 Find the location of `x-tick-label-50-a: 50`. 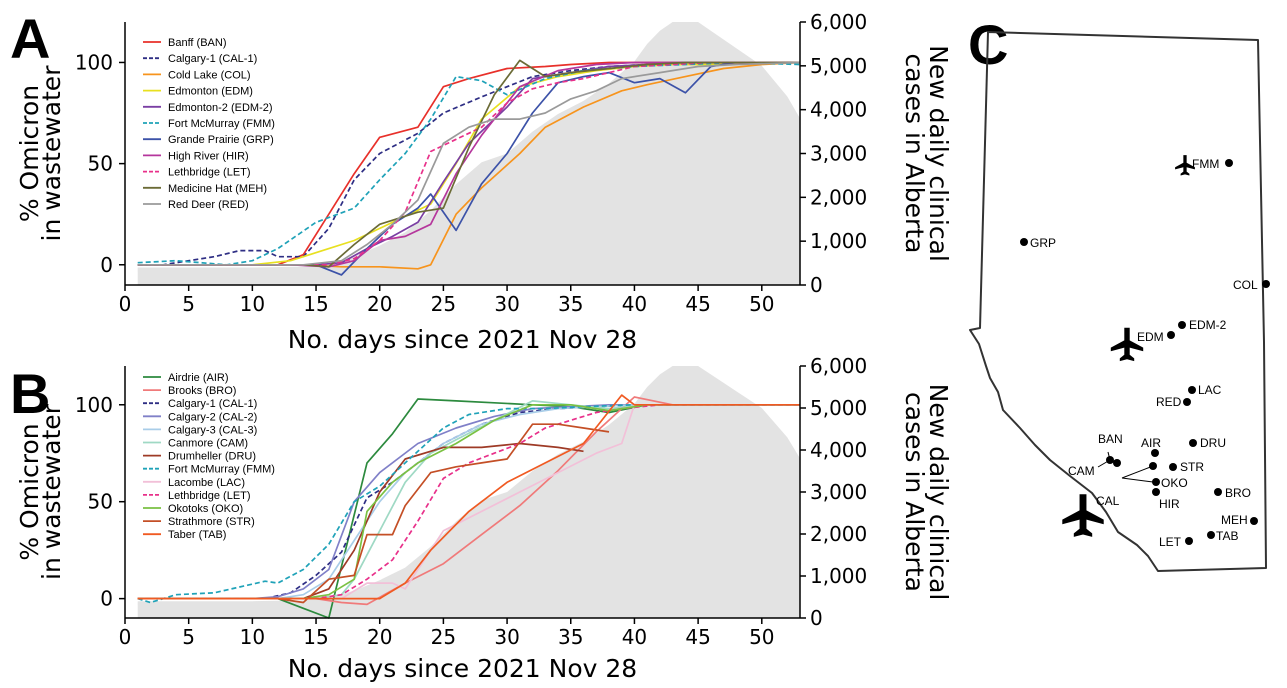

x-tick-label-50-a: 50 is located at coordinates (761, 304).